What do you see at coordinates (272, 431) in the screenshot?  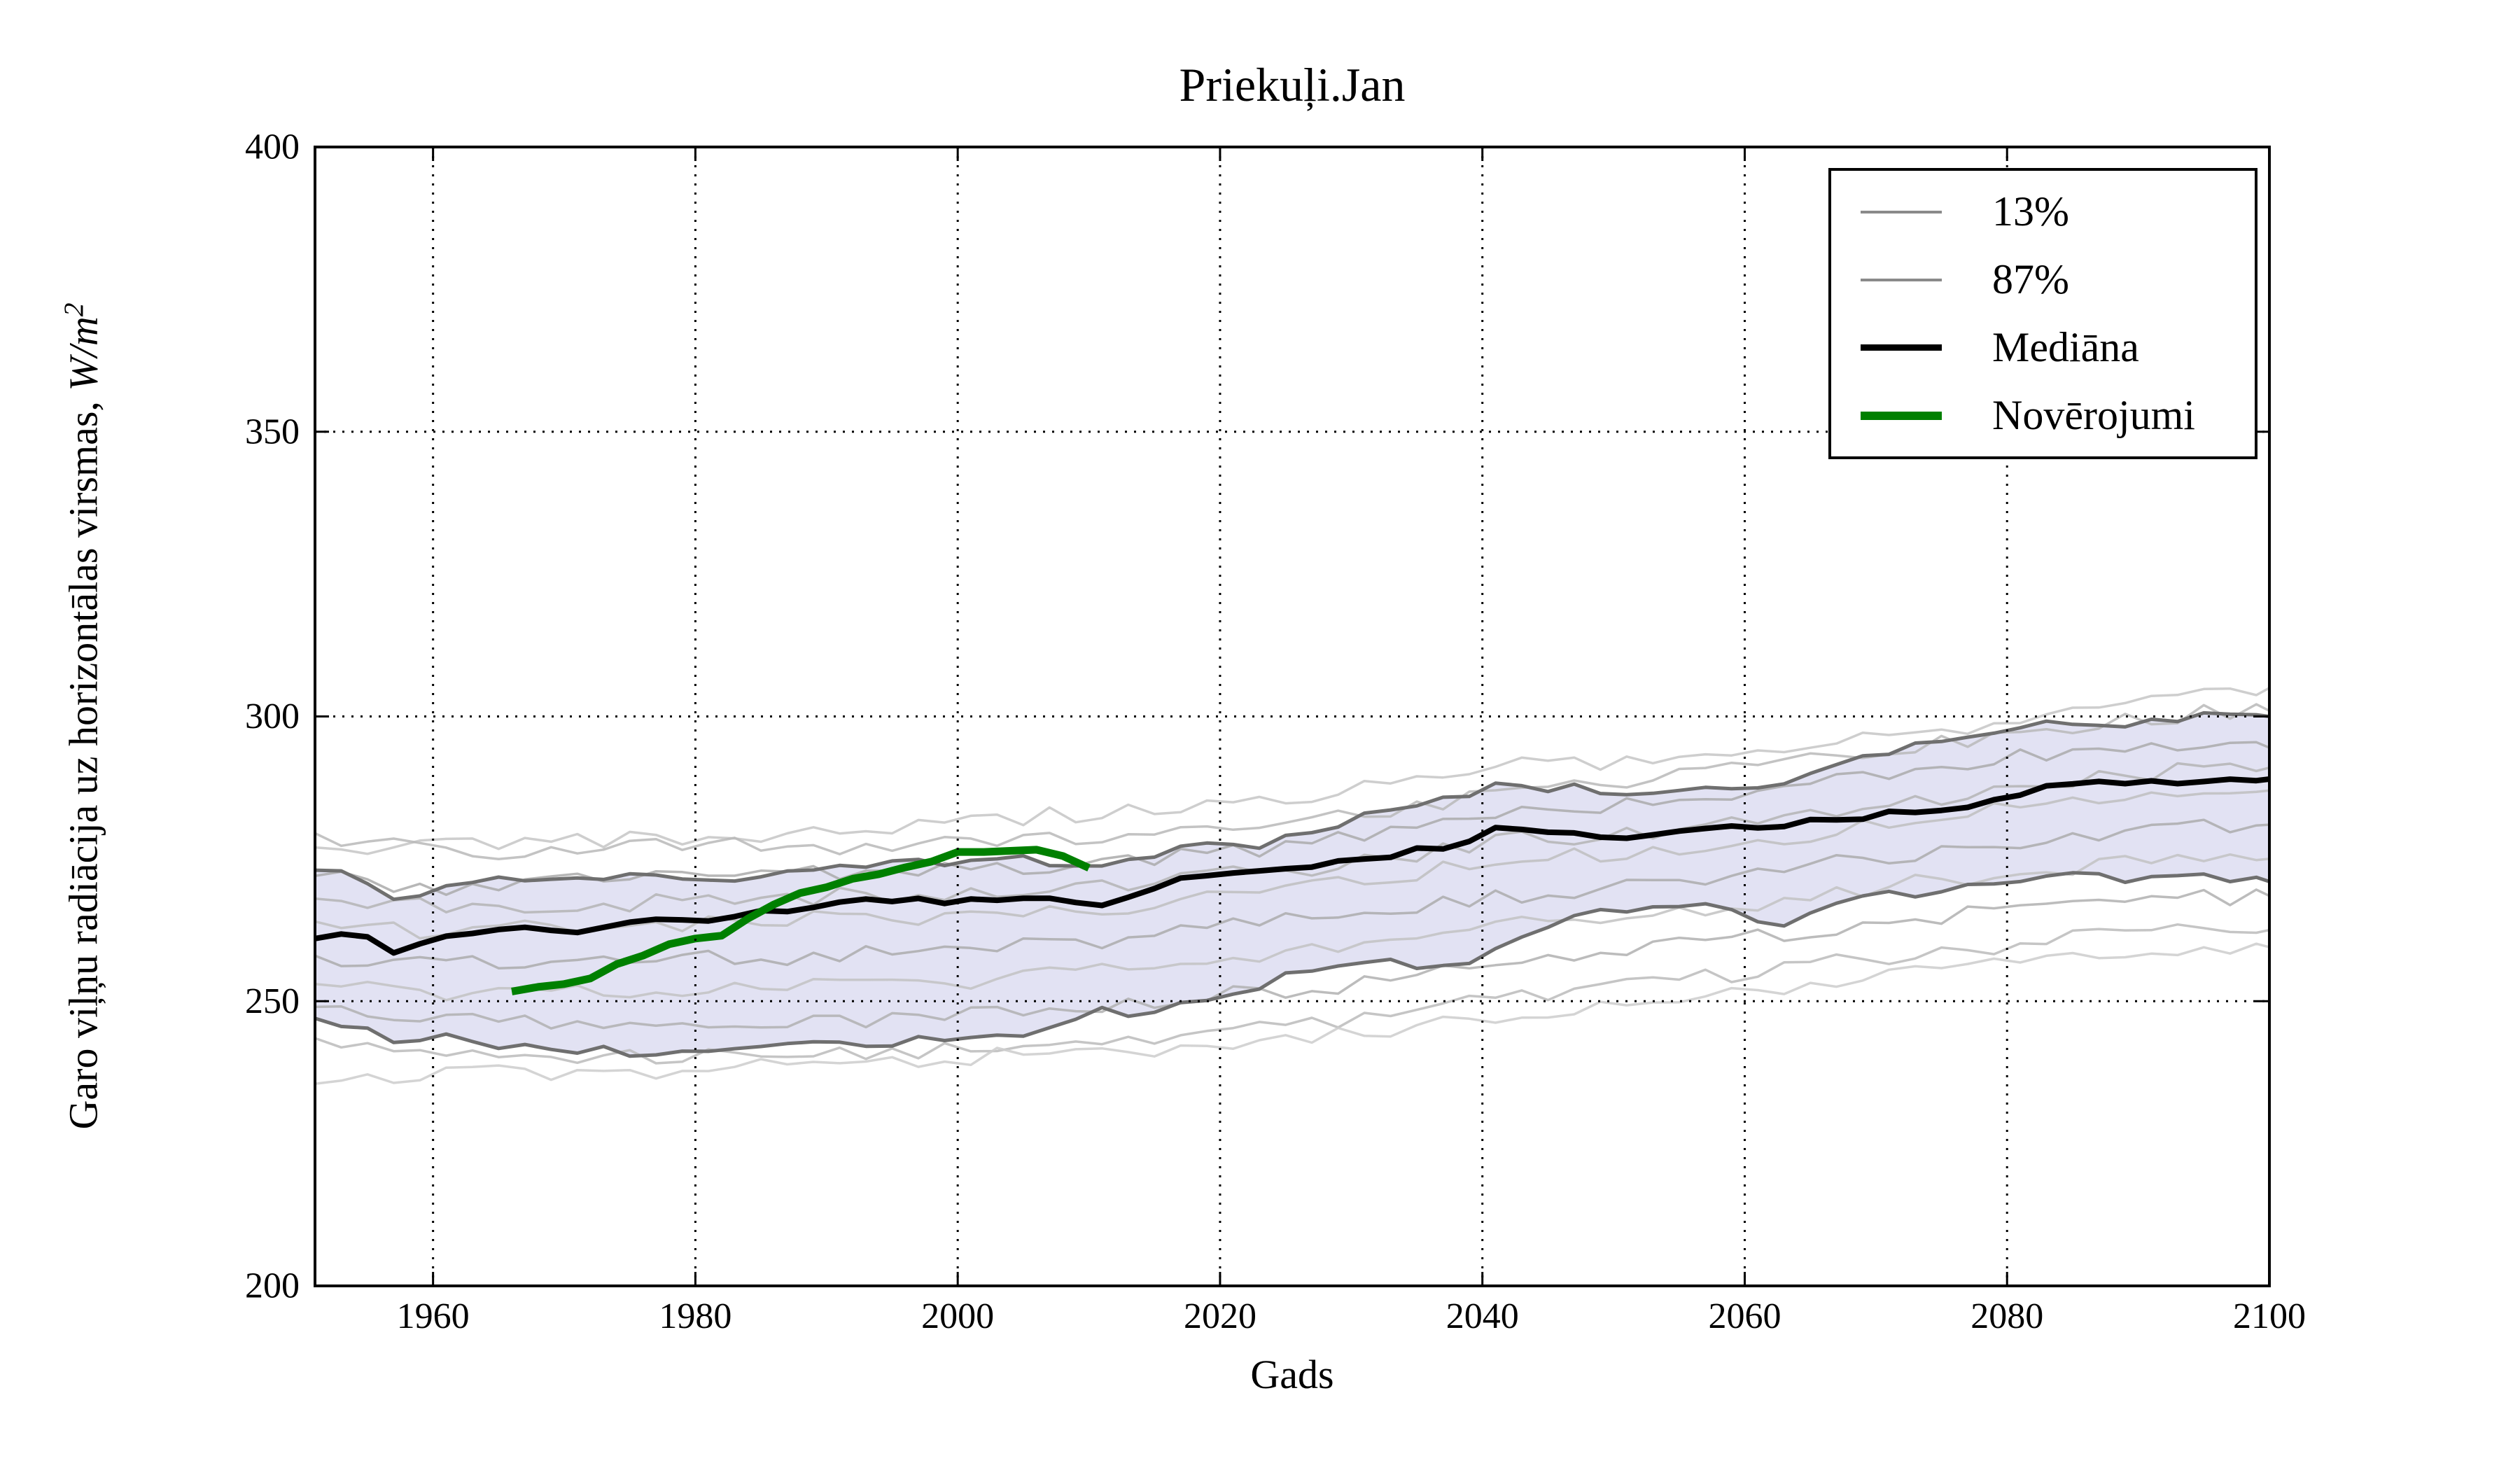 I see `y-tick-label: 350` at bounding box center [272, 431].